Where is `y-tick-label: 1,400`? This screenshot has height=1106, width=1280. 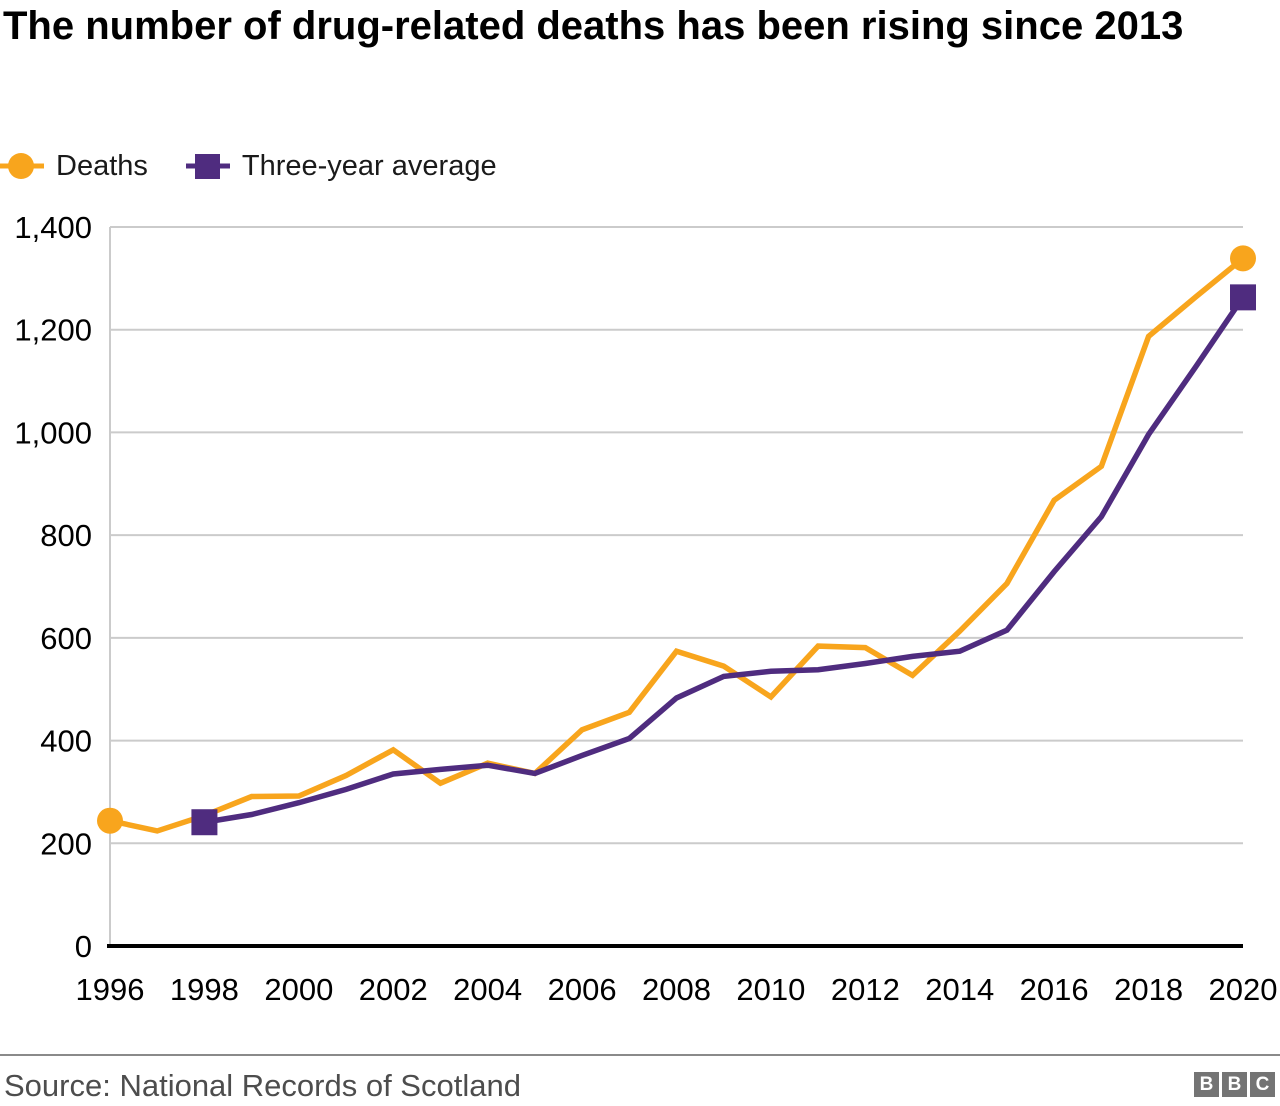
y-tick-label: 1,400 is located at coordinates (53, 227).